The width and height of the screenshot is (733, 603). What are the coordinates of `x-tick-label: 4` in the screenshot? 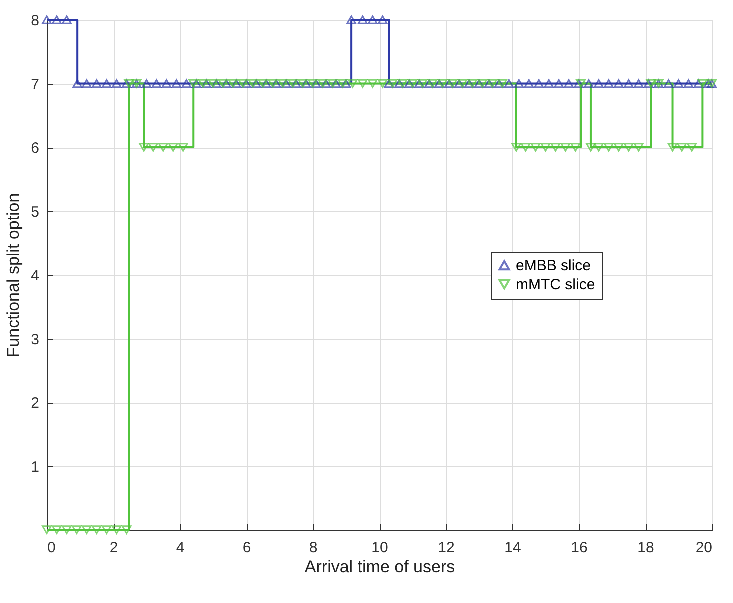 It's located at (180, 548).